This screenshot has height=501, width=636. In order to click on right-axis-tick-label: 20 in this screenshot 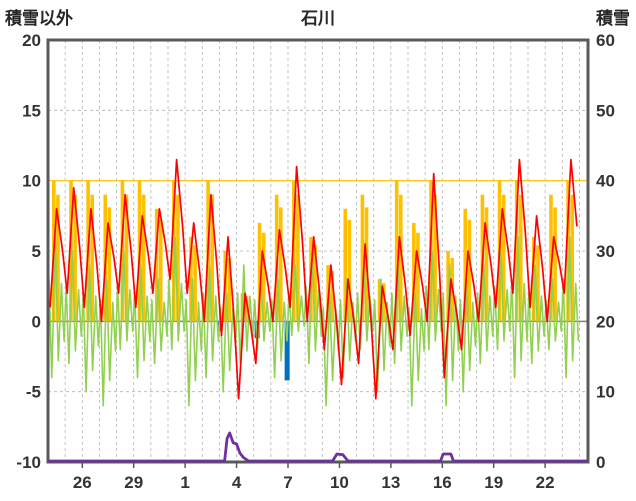, I will do `click(605, 321)`.